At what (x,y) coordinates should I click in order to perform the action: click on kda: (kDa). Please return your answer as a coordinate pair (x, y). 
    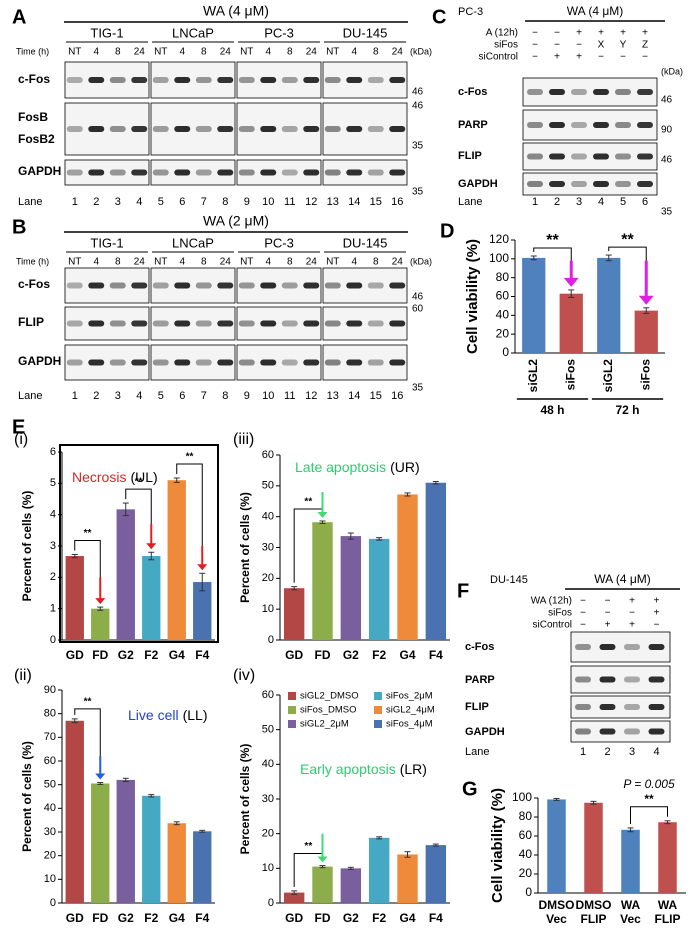
    Looking at the image, I should click on (421, 261).